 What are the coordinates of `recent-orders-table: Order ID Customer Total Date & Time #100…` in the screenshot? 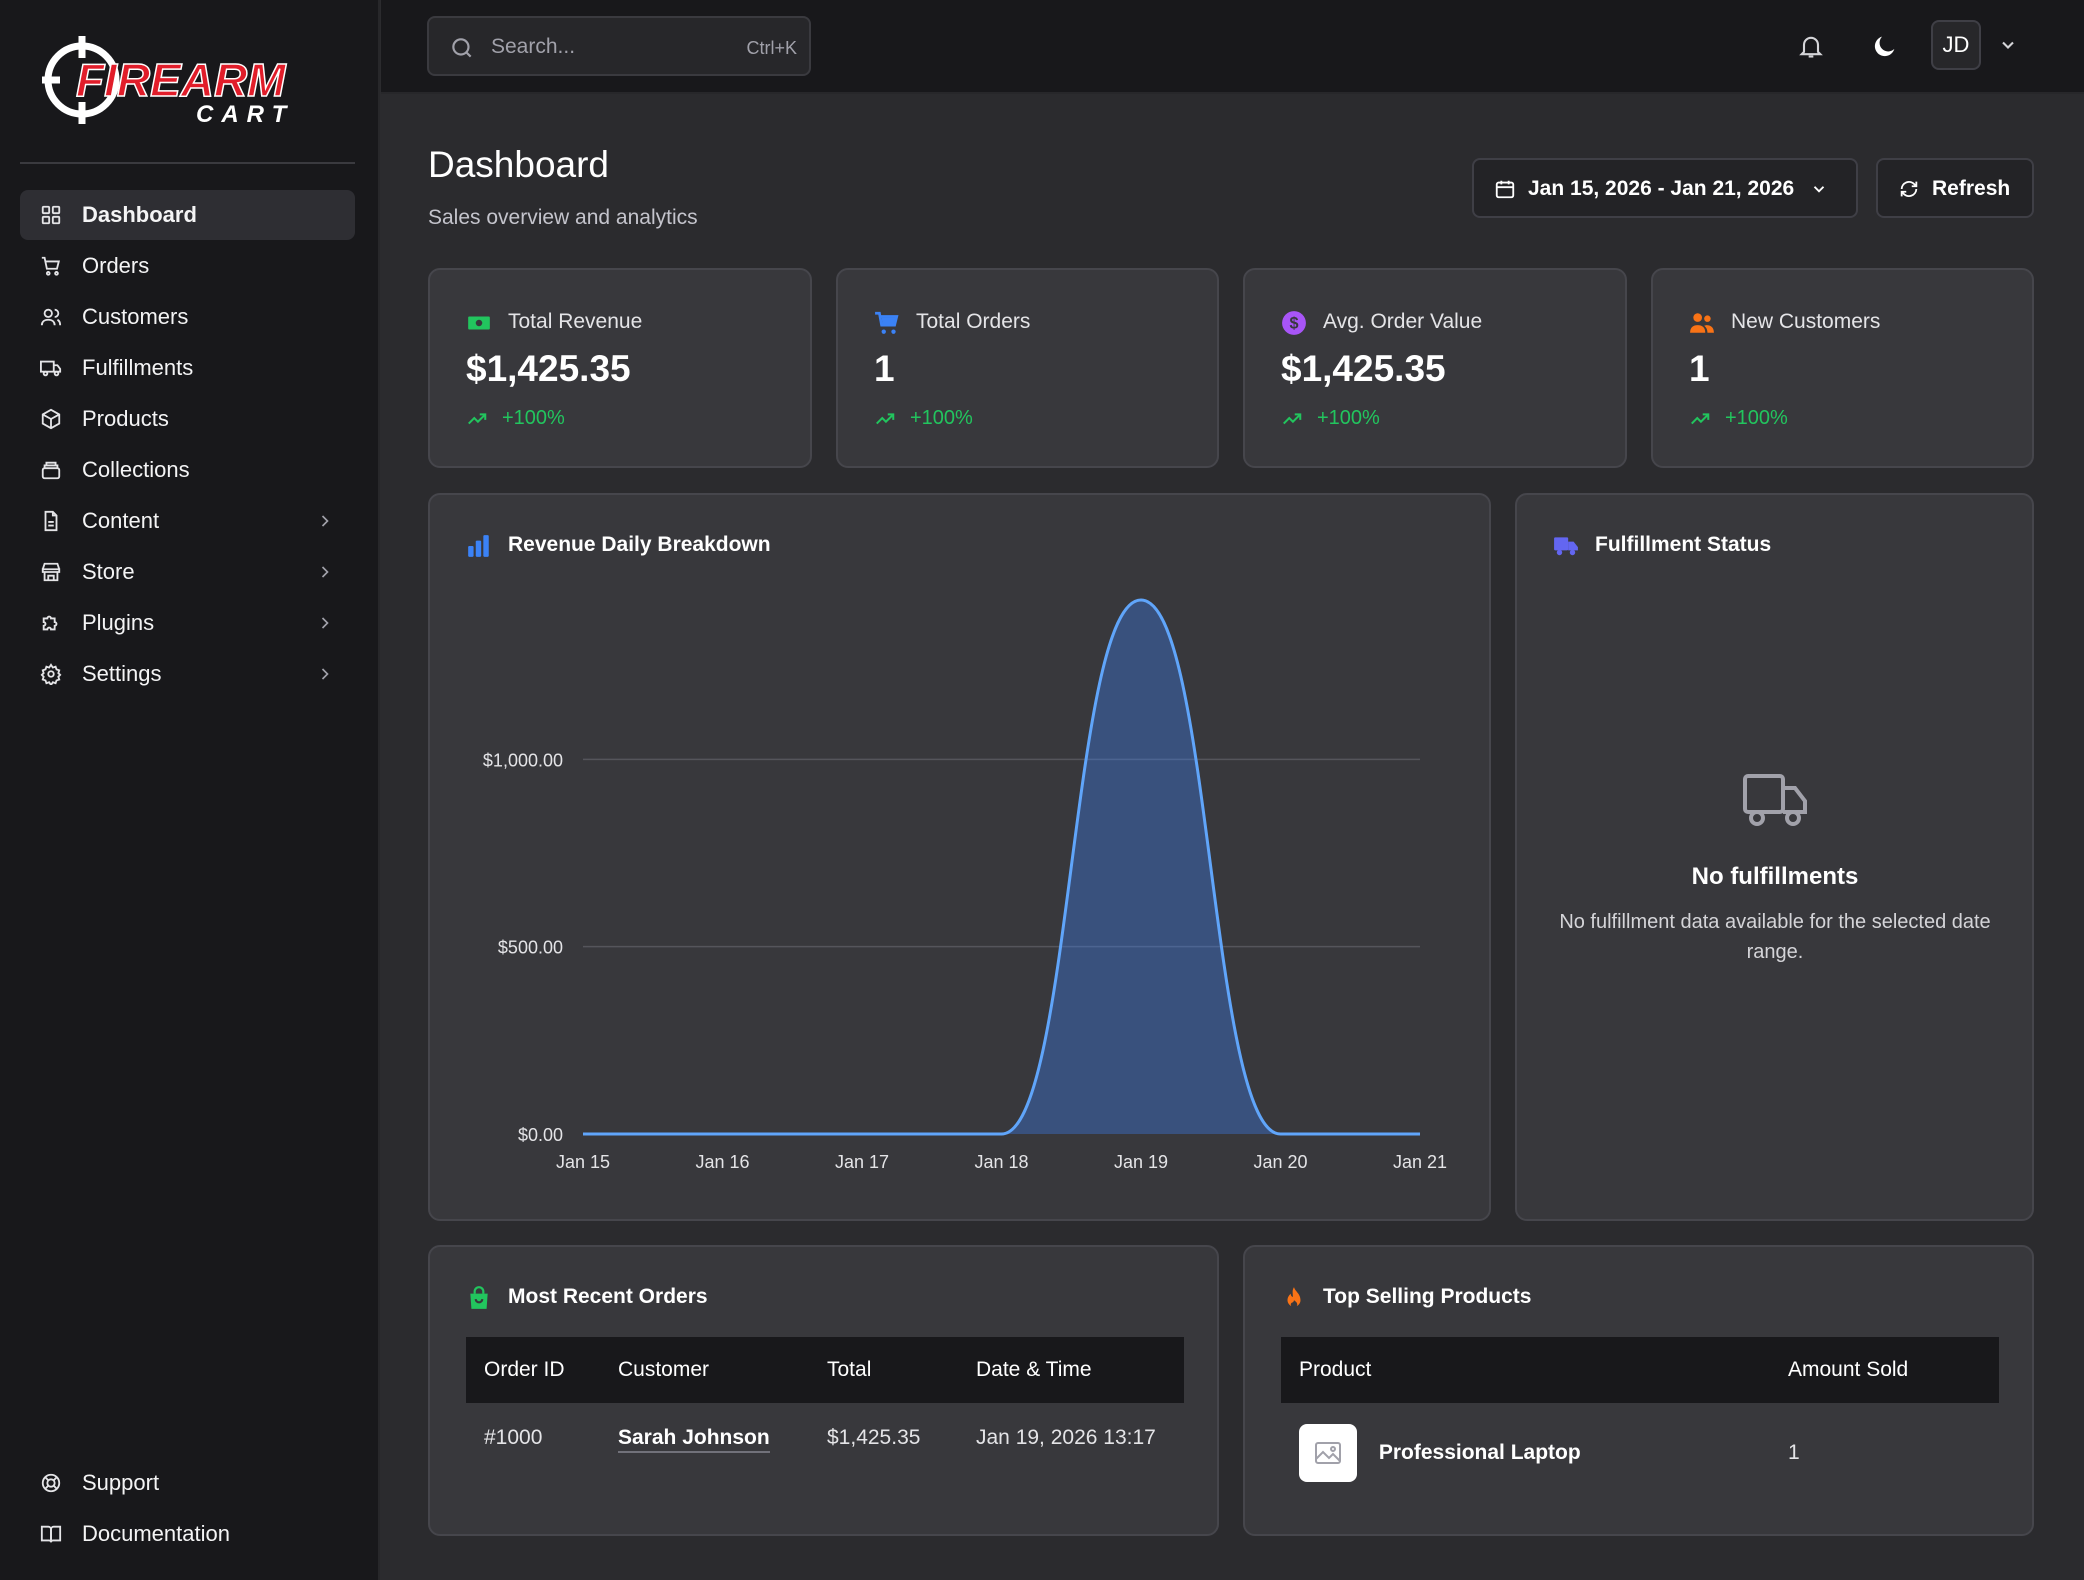 It's located at (825, 1405).